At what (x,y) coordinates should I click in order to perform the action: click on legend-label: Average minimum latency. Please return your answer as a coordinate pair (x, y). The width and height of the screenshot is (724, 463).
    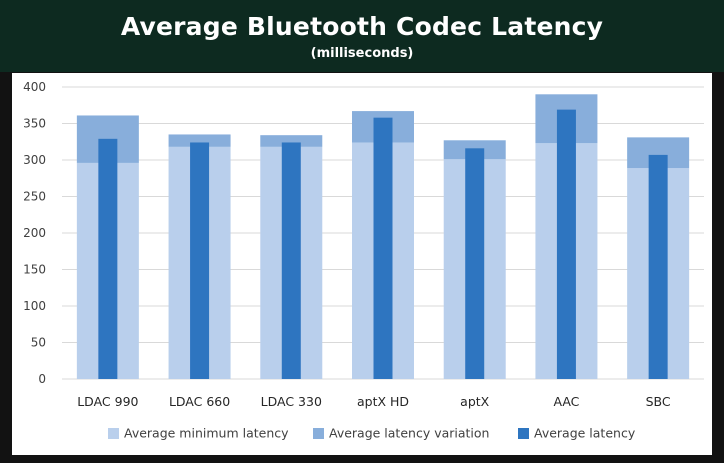
    Looking at the image, I should click on (206, 433).